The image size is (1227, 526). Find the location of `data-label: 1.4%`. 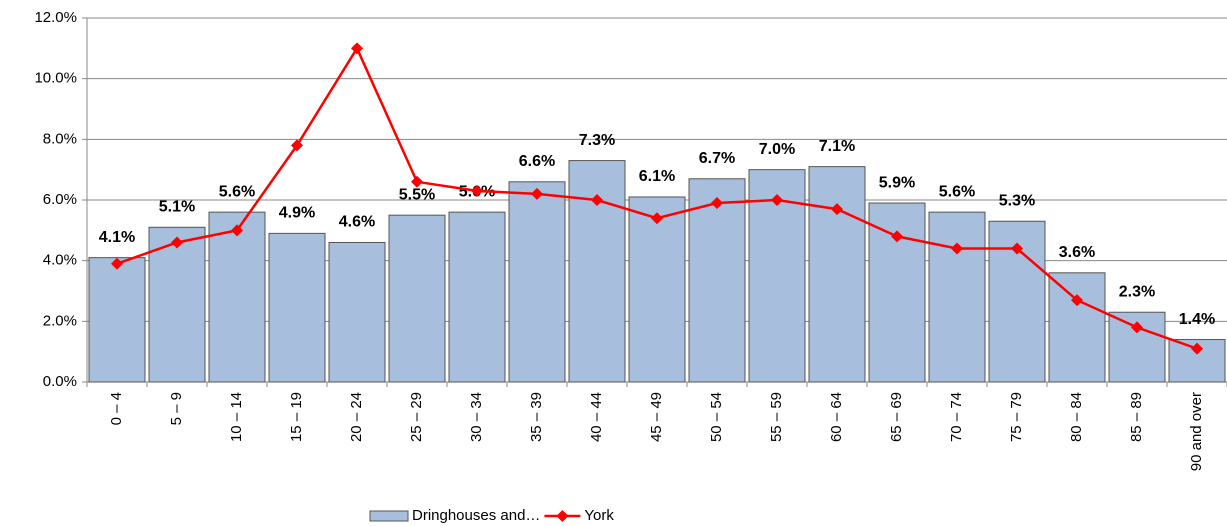

data-label: 1.4% is located at coordinates (1197, 319).